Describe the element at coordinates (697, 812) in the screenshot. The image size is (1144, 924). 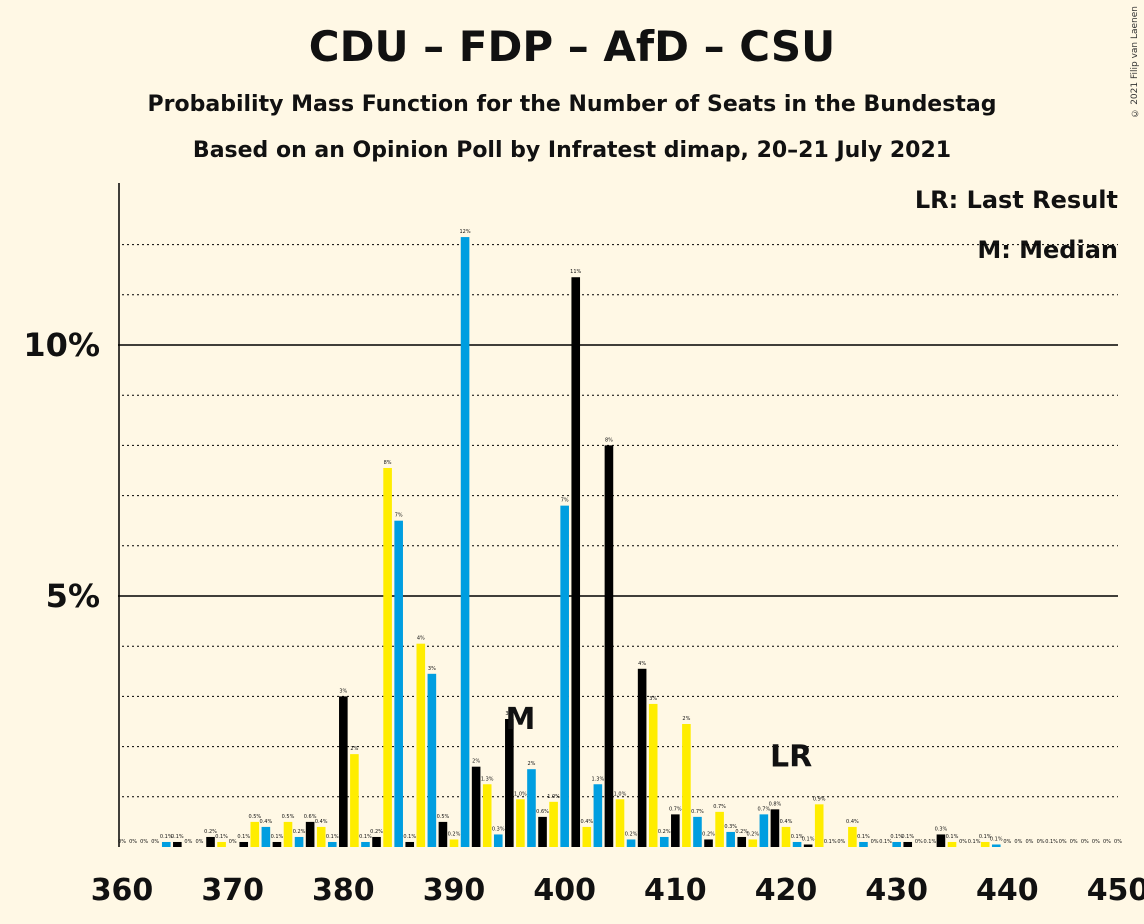
I see `bar-label-412: 0.7%` at that location.